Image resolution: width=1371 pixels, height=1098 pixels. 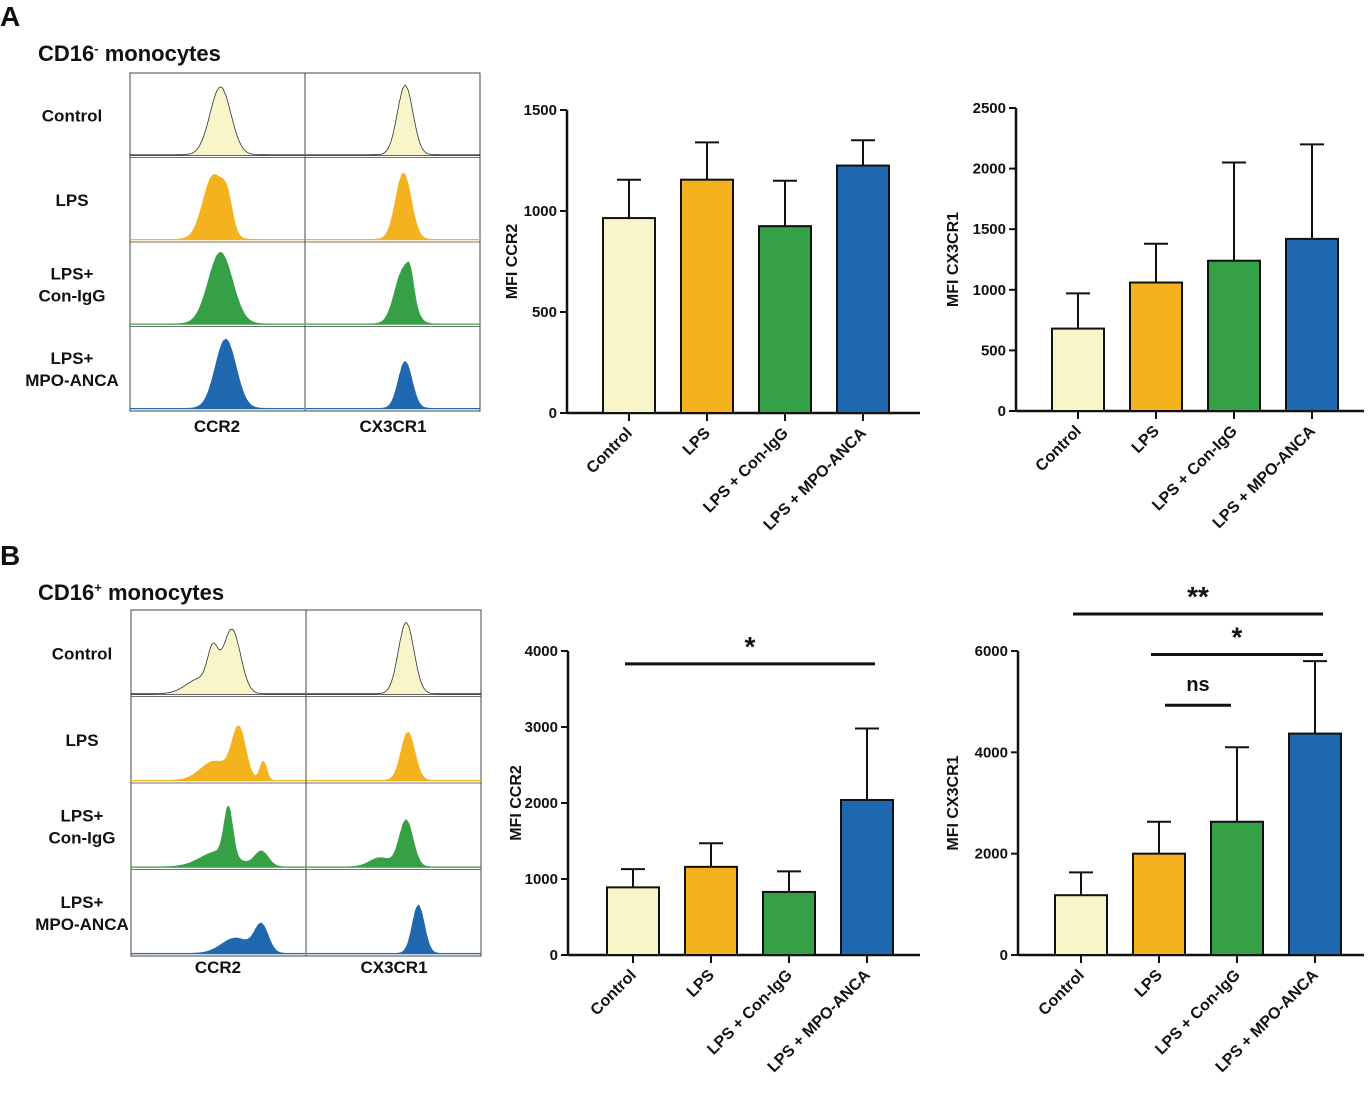 What do you see at coordinates (131, 592) in the screenshot?
I see `panel-b-title: CD16+ monocytes` at bounding box center [131, 592].